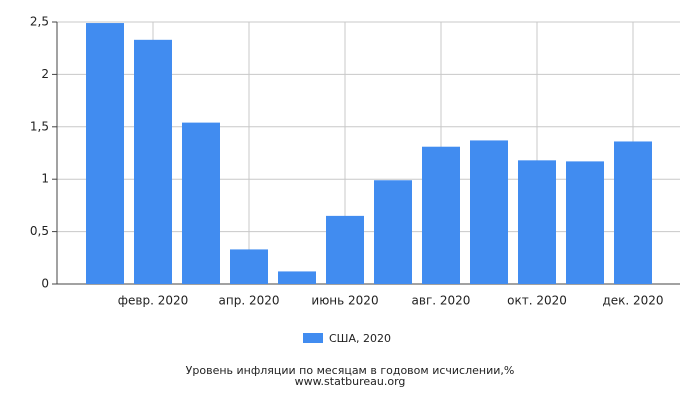  I want to click on y-tick-label: 1, so click(45, 179).